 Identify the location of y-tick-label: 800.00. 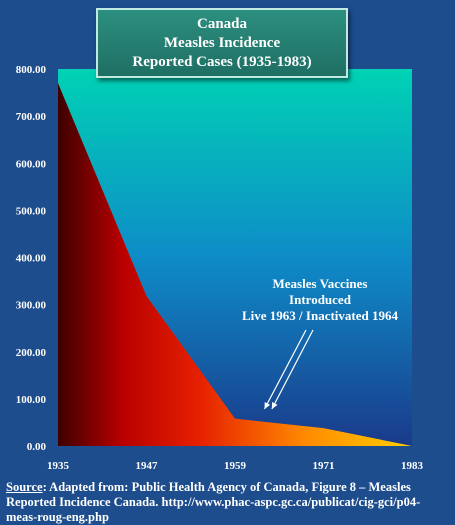
(31, 70).